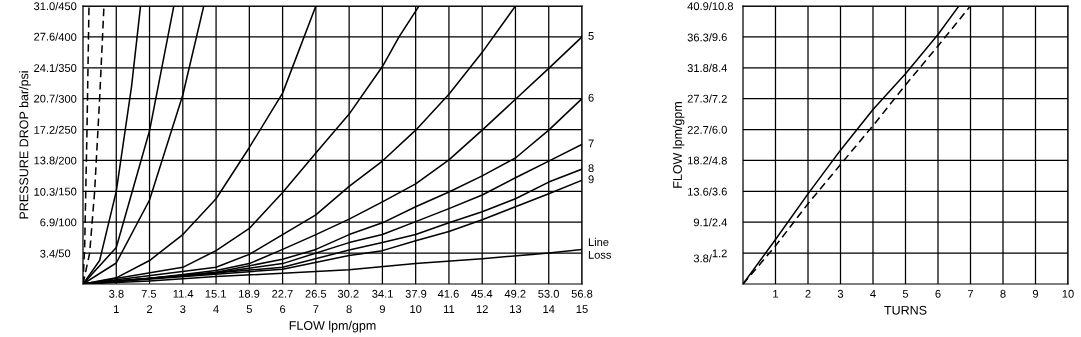  What do you see at coordinates (46, 129) in the screenshot?
I see `y2-tick-label: 17.2/` at bounding box center [46, 129].